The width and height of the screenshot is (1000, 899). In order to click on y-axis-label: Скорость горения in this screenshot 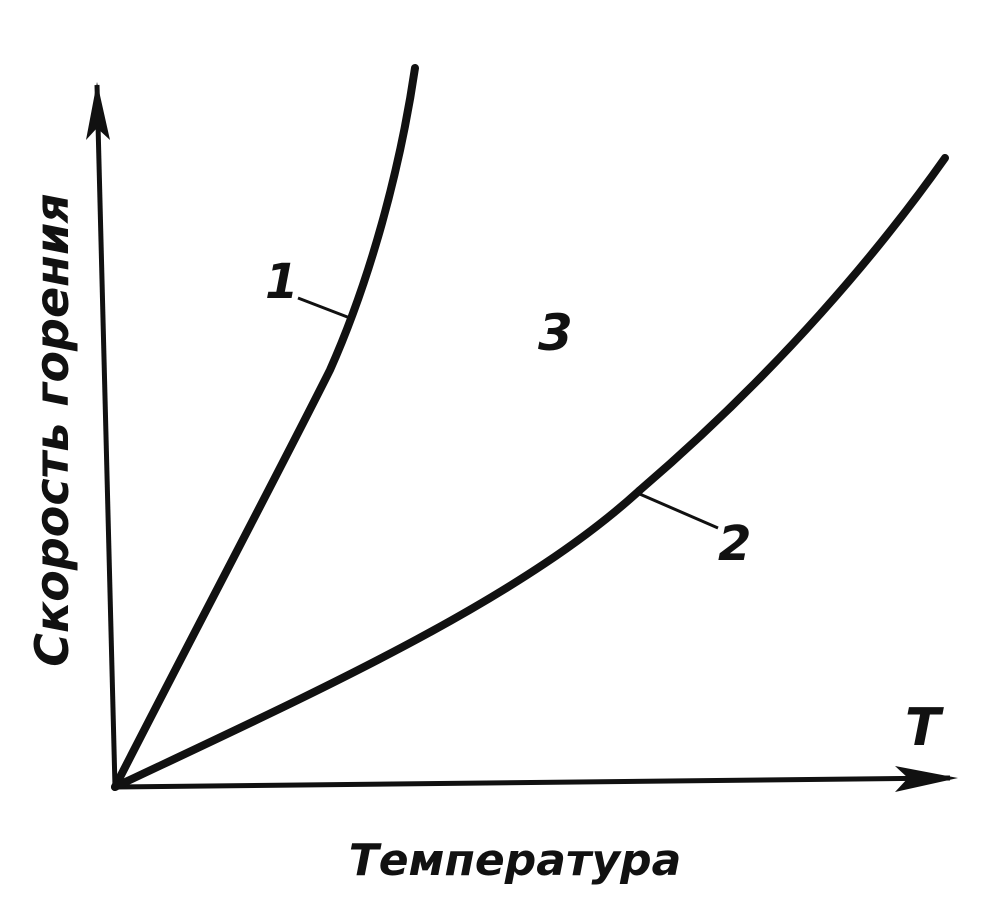, I will do `click(52, 429)`.